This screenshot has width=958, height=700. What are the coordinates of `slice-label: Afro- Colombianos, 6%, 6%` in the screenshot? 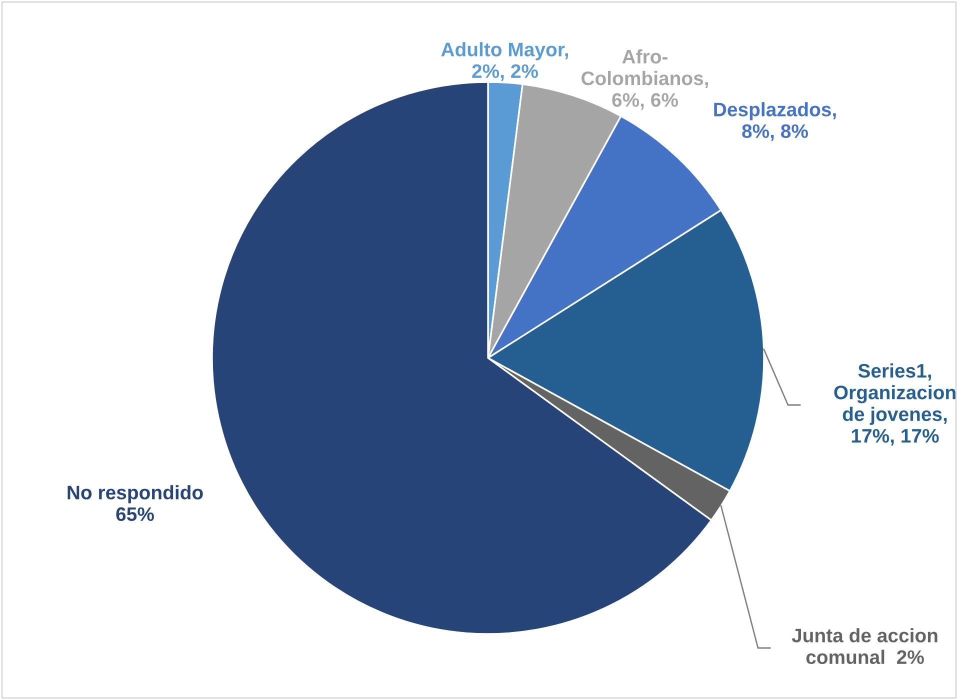 It's located at (645, 79).